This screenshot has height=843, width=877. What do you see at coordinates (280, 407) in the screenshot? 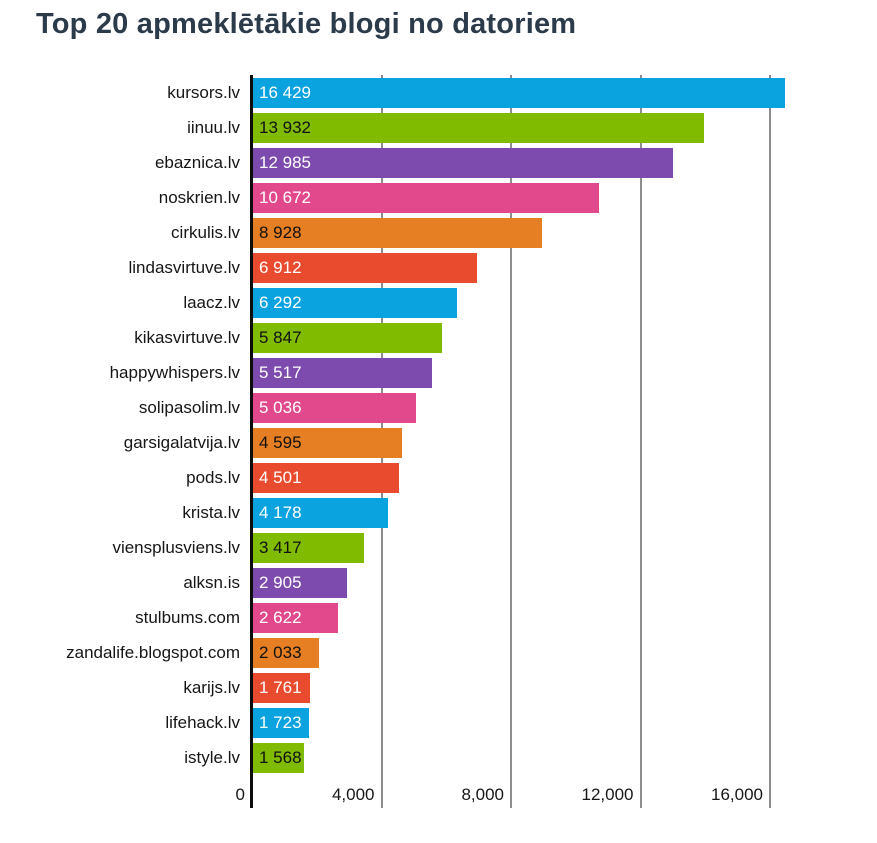
I see `bar-value-label: 5 036` at bounding box center [280, 407].